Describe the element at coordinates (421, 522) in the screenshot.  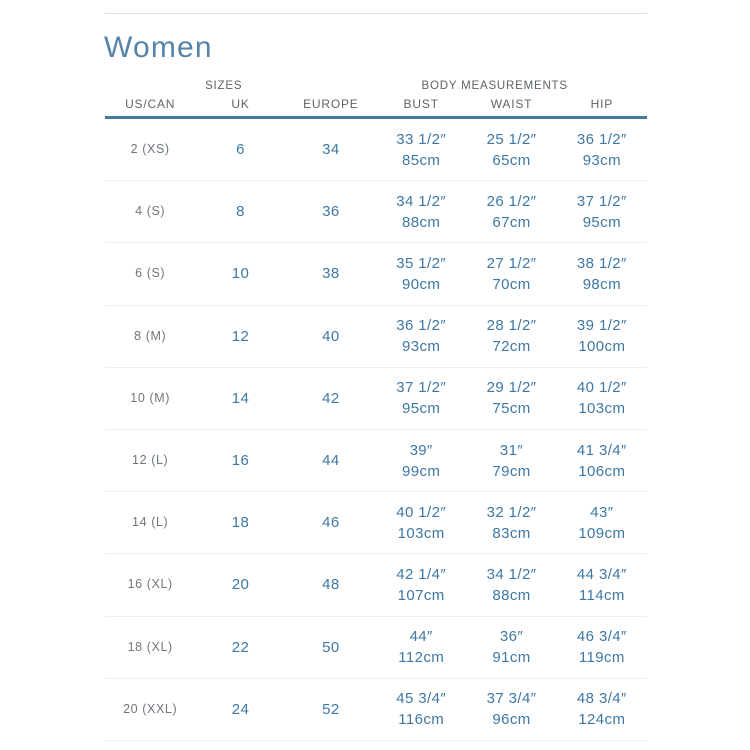
I see `cell-bust: 40 1/2″ 103cm` at that location.